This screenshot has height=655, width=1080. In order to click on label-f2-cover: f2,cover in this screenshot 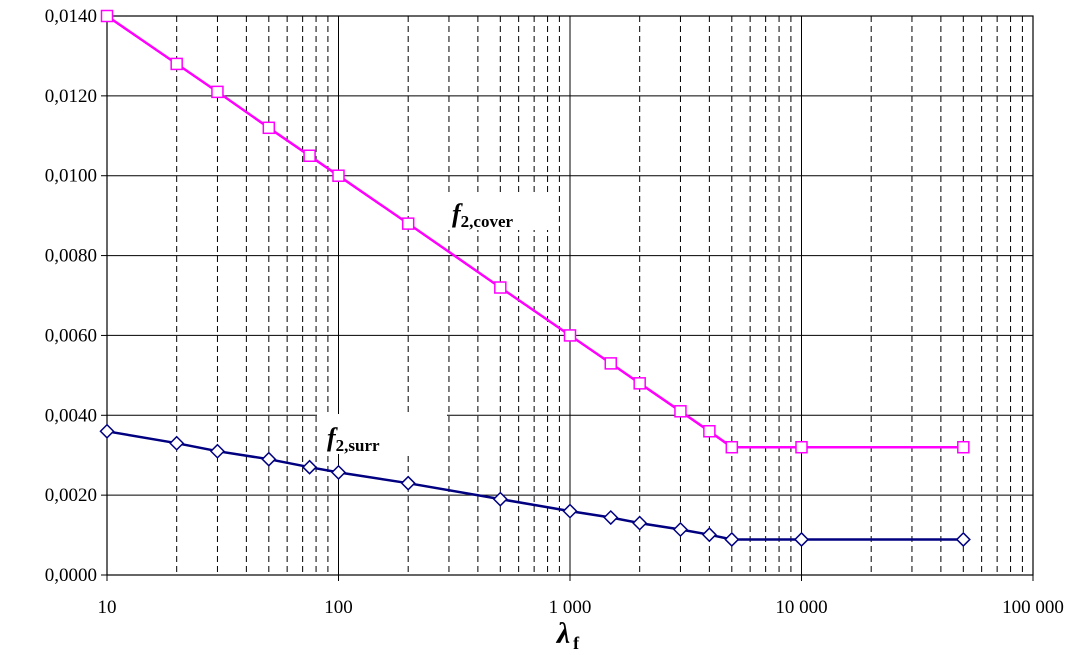, I will do `click(483, 215)`.